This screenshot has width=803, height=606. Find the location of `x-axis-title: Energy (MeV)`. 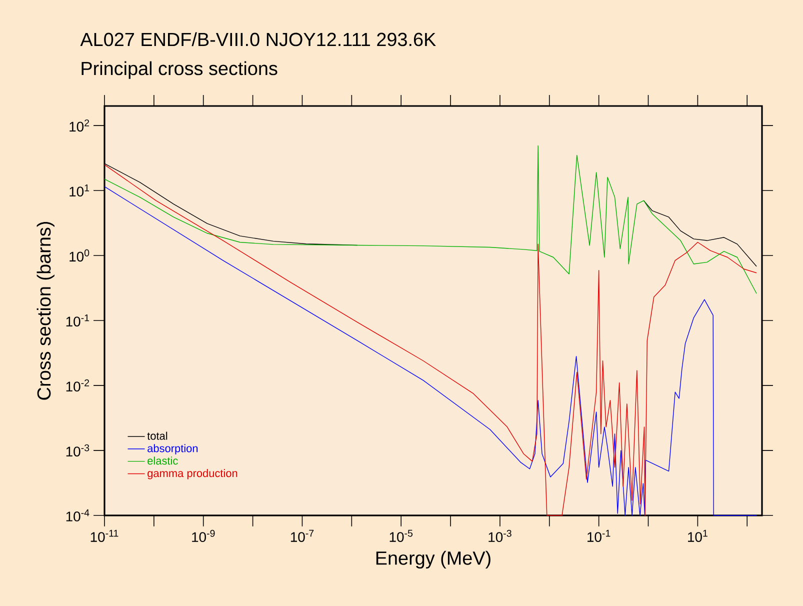

x-axis-title: Energy (MeV) is located at coordinates (433, 559).